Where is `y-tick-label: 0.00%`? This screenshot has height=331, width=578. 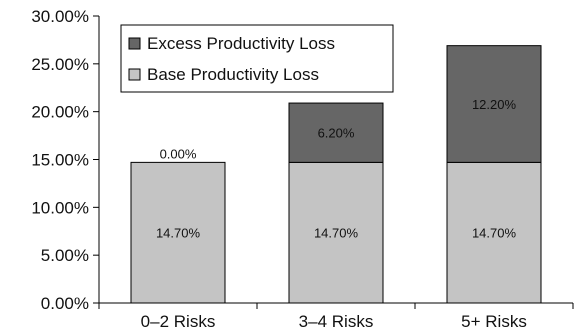 y-tick-label: 0.00% is located at coordinates (65, 303).